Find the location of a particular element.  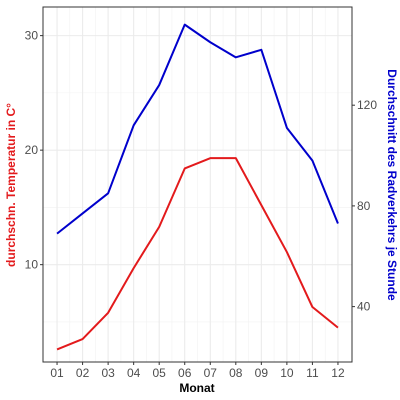

x-tick-label: 12 is located at coordinates (338, 373).